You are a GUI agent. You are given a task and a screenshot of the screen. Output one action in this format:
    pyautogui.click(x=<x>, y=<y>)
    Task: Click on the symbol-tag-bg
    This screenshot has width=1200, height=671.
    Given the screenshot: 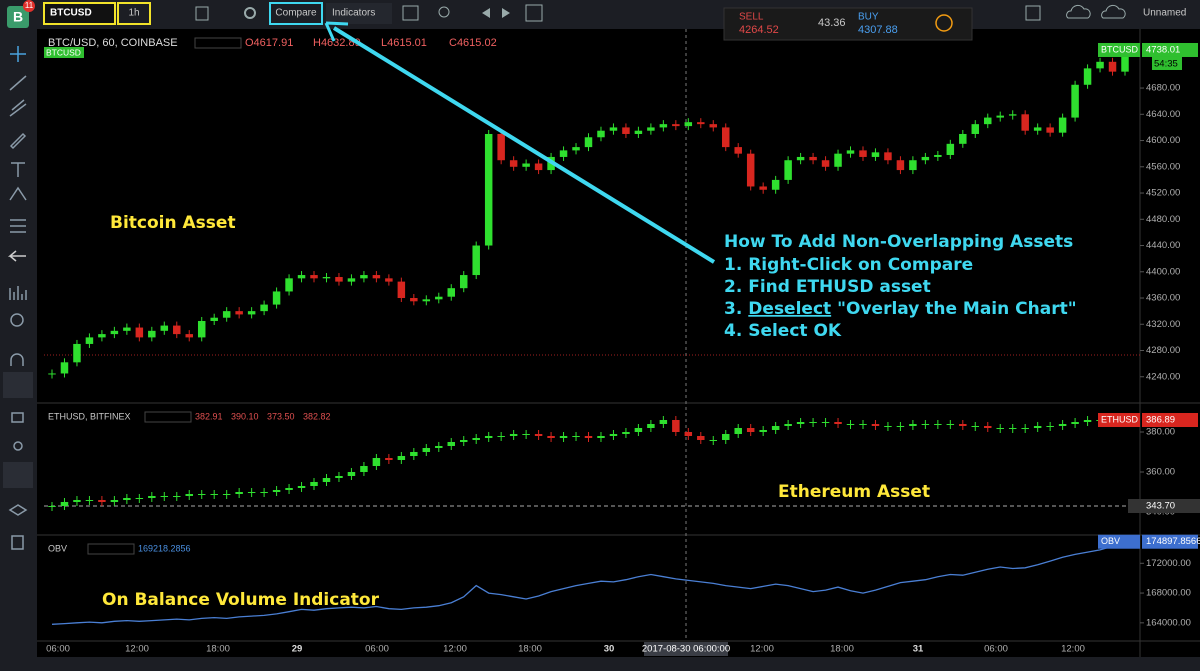 What is the action you would take?
    pyautogui.click(x=64, y=52)
    